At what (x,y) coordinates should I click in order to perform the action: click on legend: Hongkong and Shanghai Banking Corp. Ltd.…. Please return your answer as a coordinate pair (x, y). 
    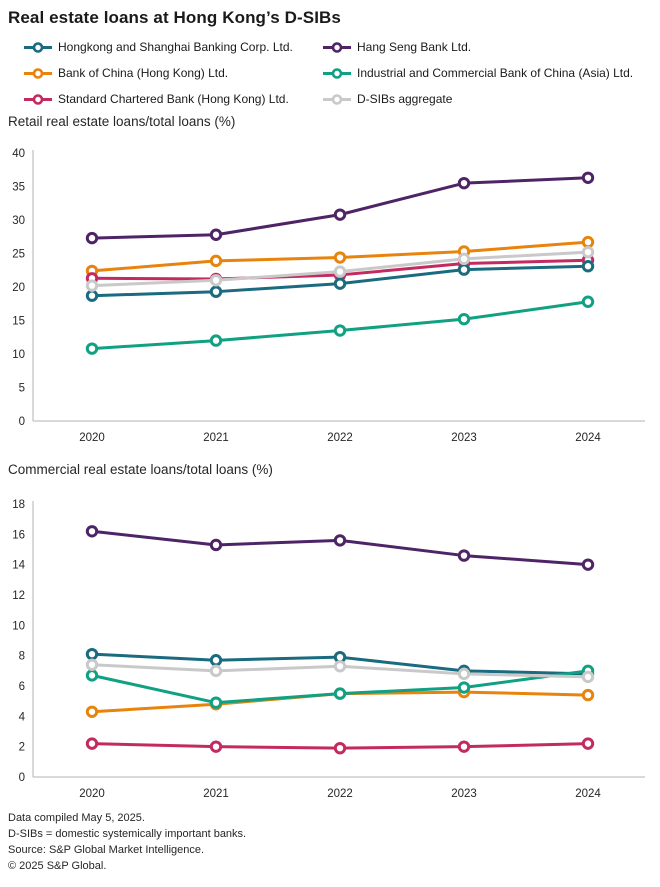
    Looking at the image, I should click on (338, 73).